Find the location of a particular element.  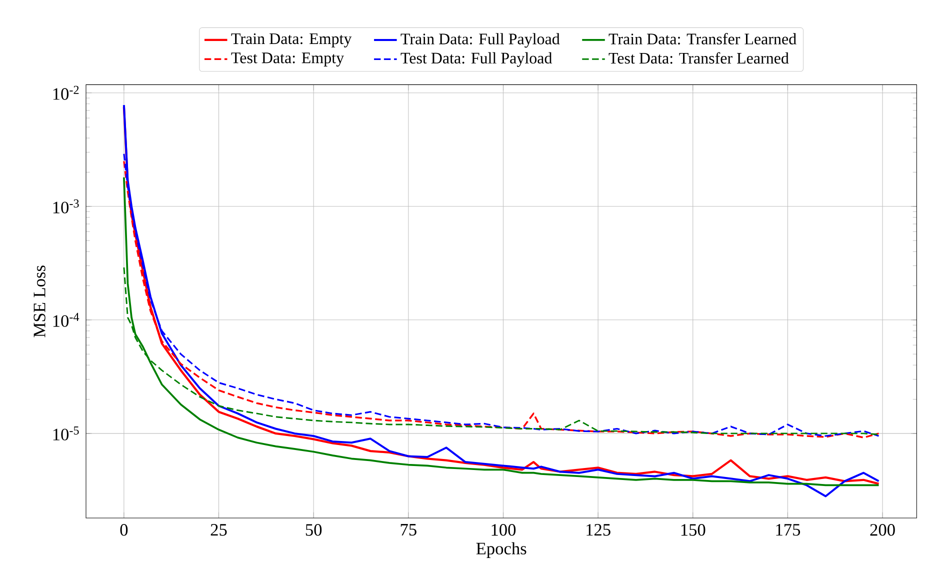

x-axis-title: Epochs is located at coordinates (501, 550).